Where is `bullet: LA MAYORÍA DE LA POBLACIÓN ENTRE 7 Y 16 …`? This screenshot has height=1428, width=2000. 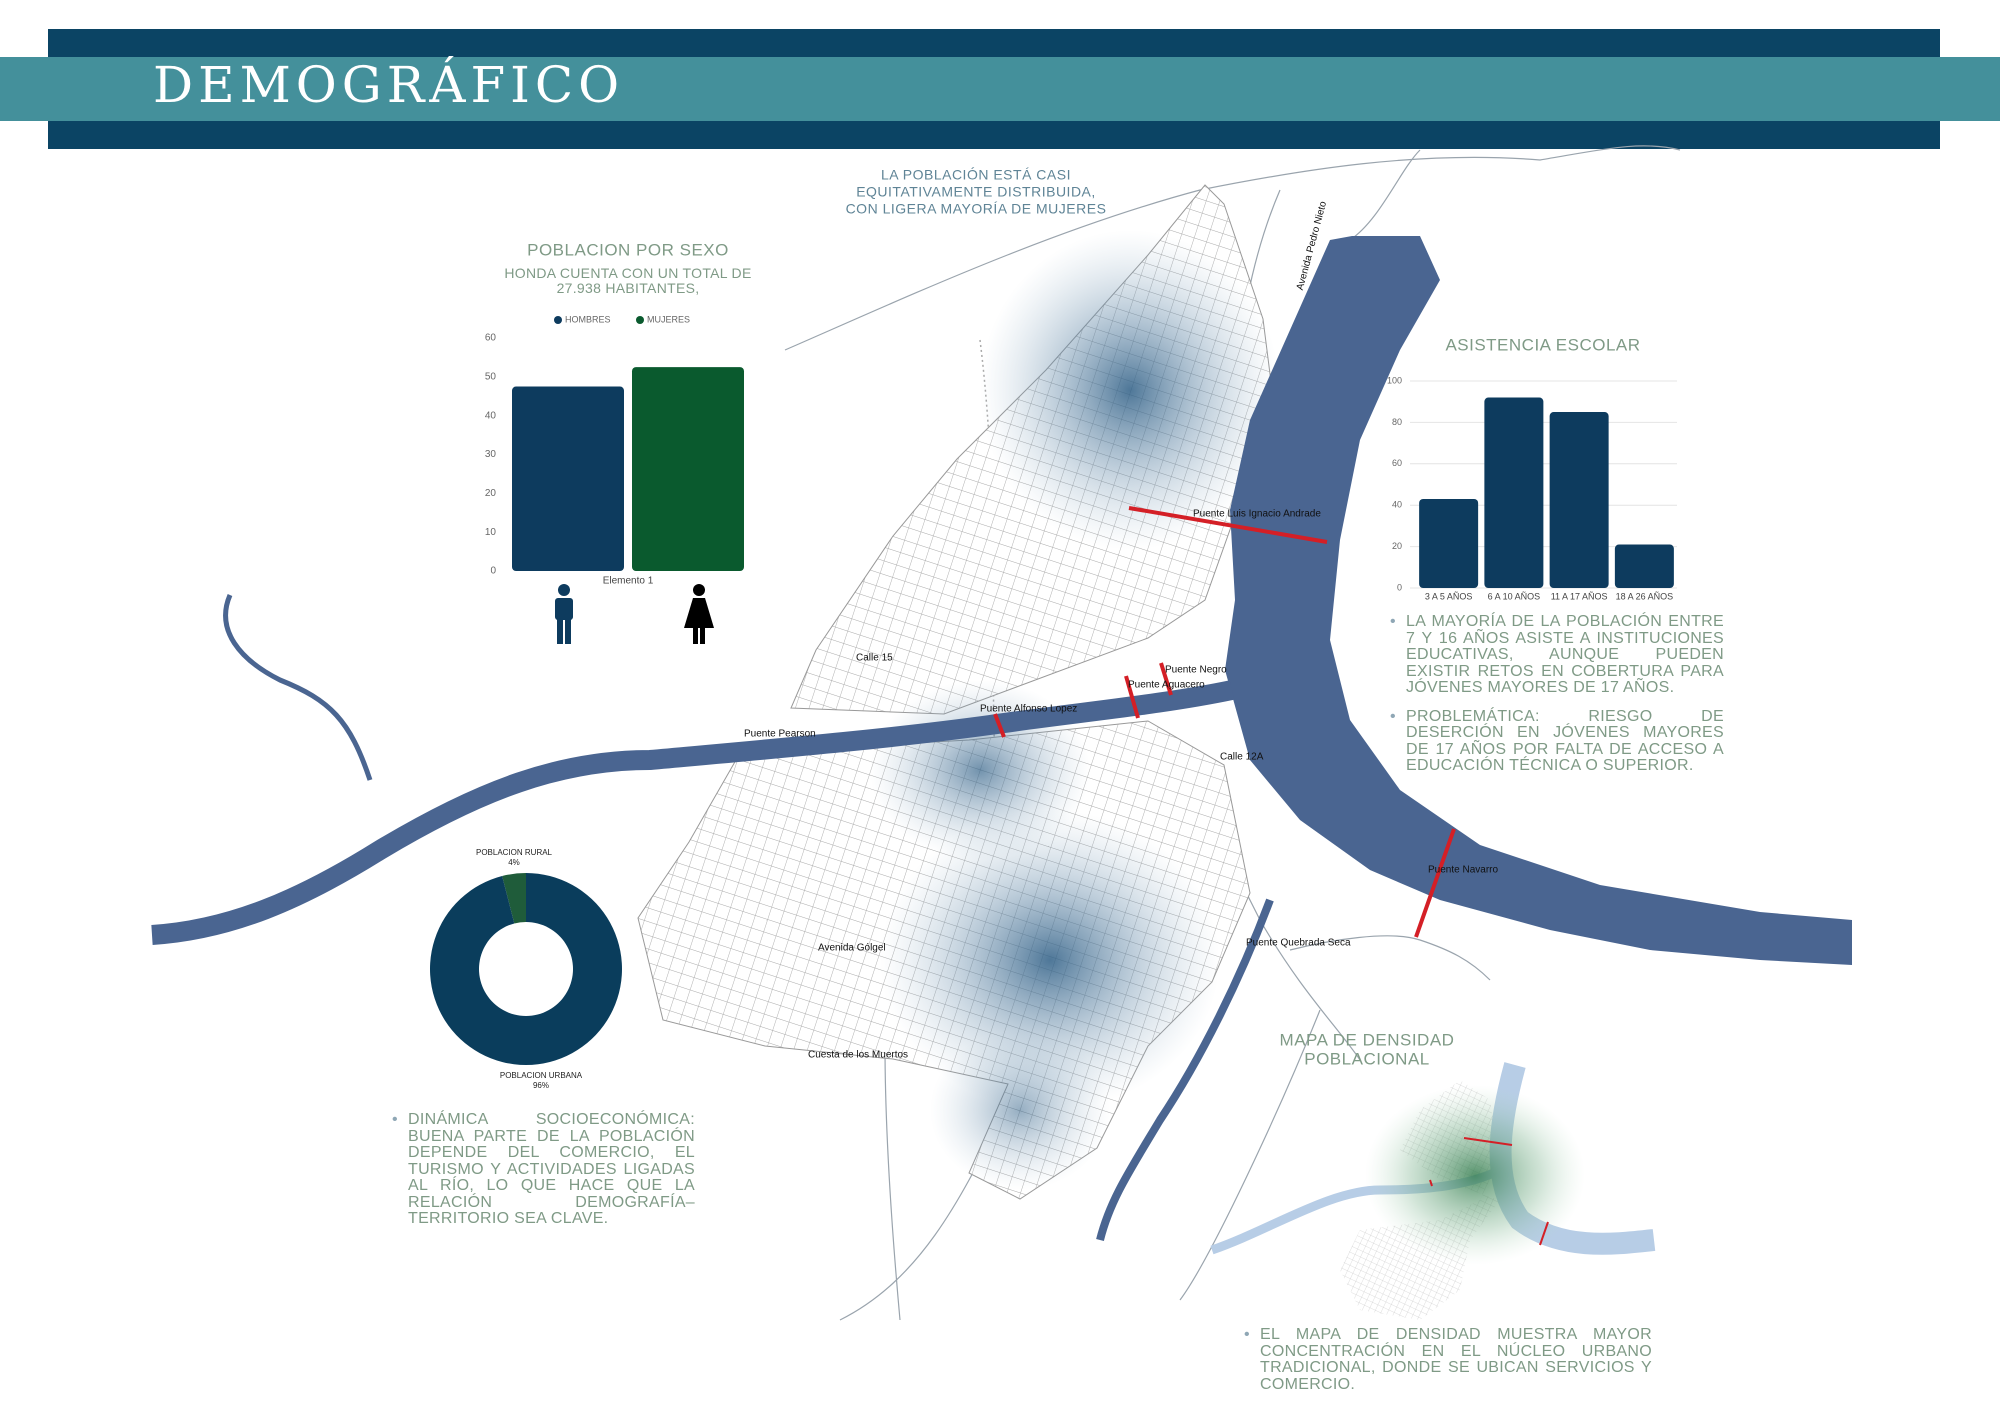 bullet: LA MAYORÍA DE LA POBLACIÓN ENTRE 7 Y 16 … is located at coordinates (1557, 655).